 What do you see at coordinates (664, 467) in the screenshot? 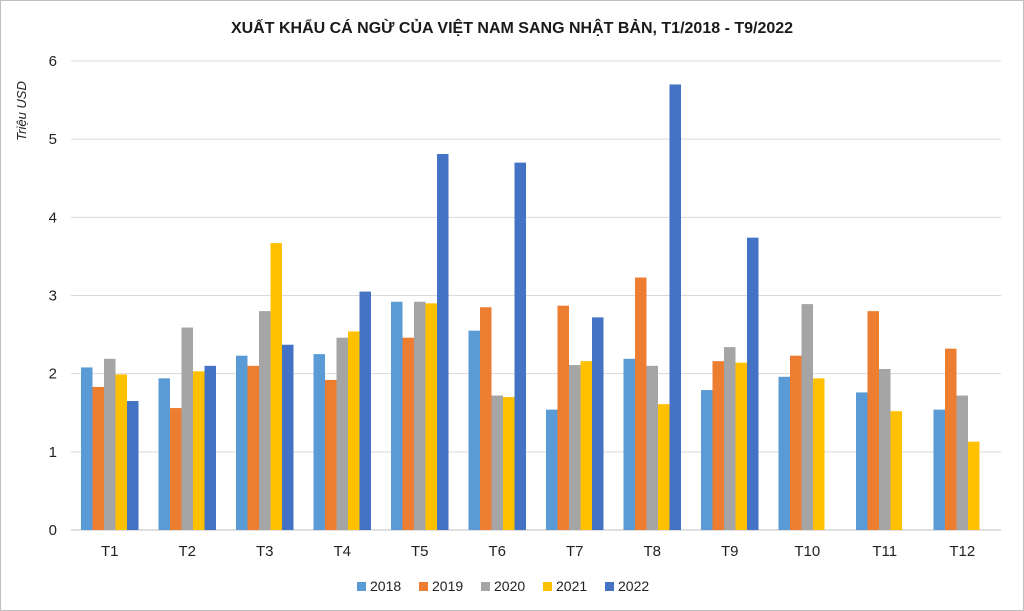
I see `bar-2021-t8` at bounding box center [664, 467].